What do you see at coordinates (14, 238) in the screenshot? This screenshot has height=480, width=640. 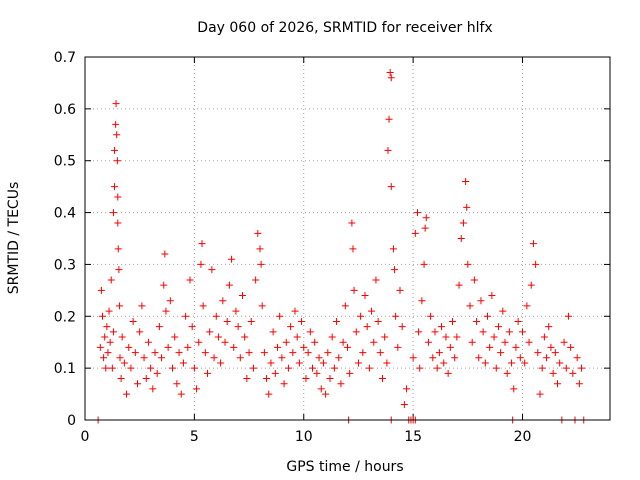 I see `y-axis-label: SRMTID / TECUs` at bounding box center [14, 238].